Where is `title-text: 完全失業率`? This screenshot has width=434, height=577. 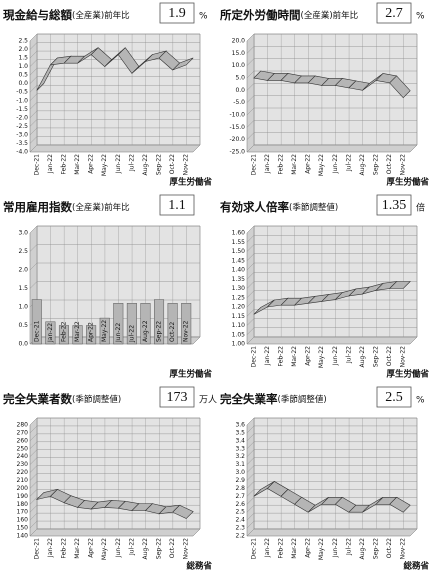 title-text: 完全失業率 is located at coordinates (249, 399).